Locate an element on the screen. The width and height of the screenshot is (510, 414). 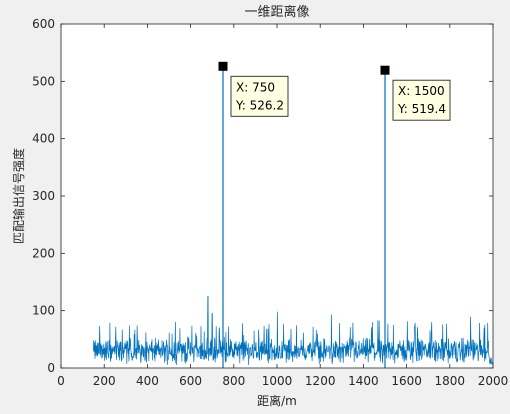
noise-series is located at coordinates (293, 330).